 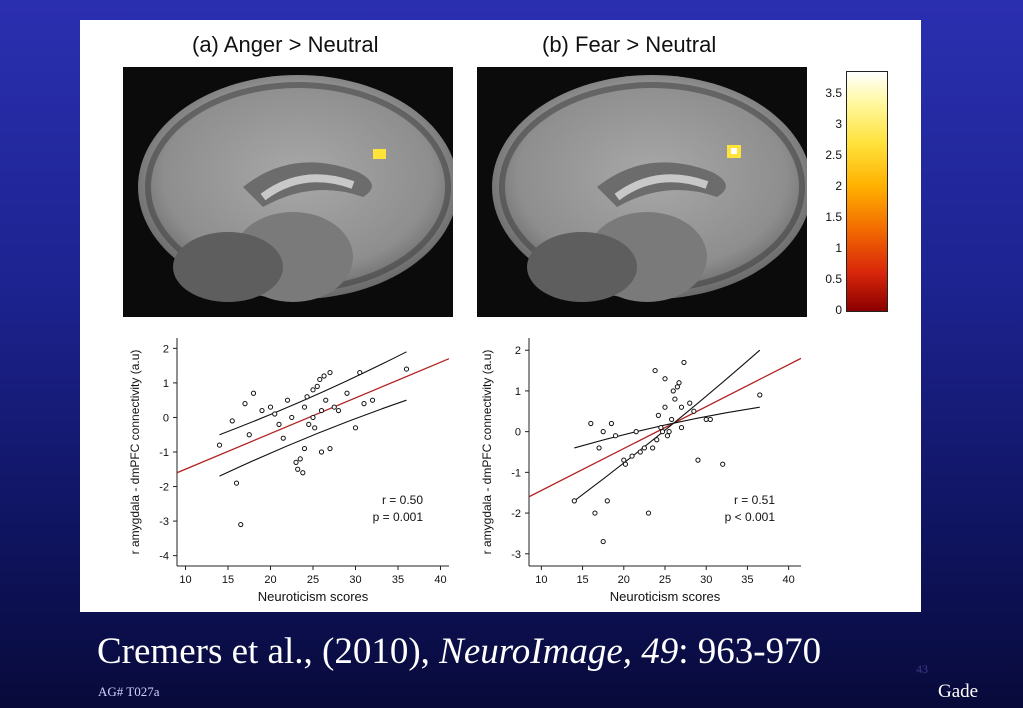 What do you see at coordinates (402, 500) in the screenshot?
I see `stats-label: r = 0.50` at bounding box center [402, 500].